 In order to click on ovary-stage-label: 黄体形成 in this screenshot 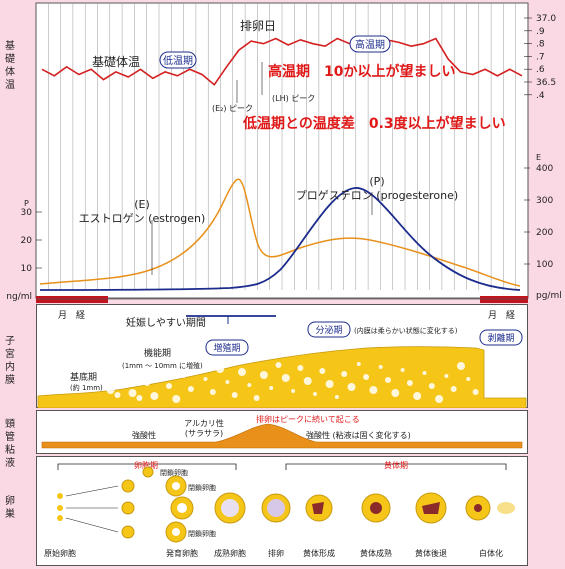, I will do `click(319, 553)`.